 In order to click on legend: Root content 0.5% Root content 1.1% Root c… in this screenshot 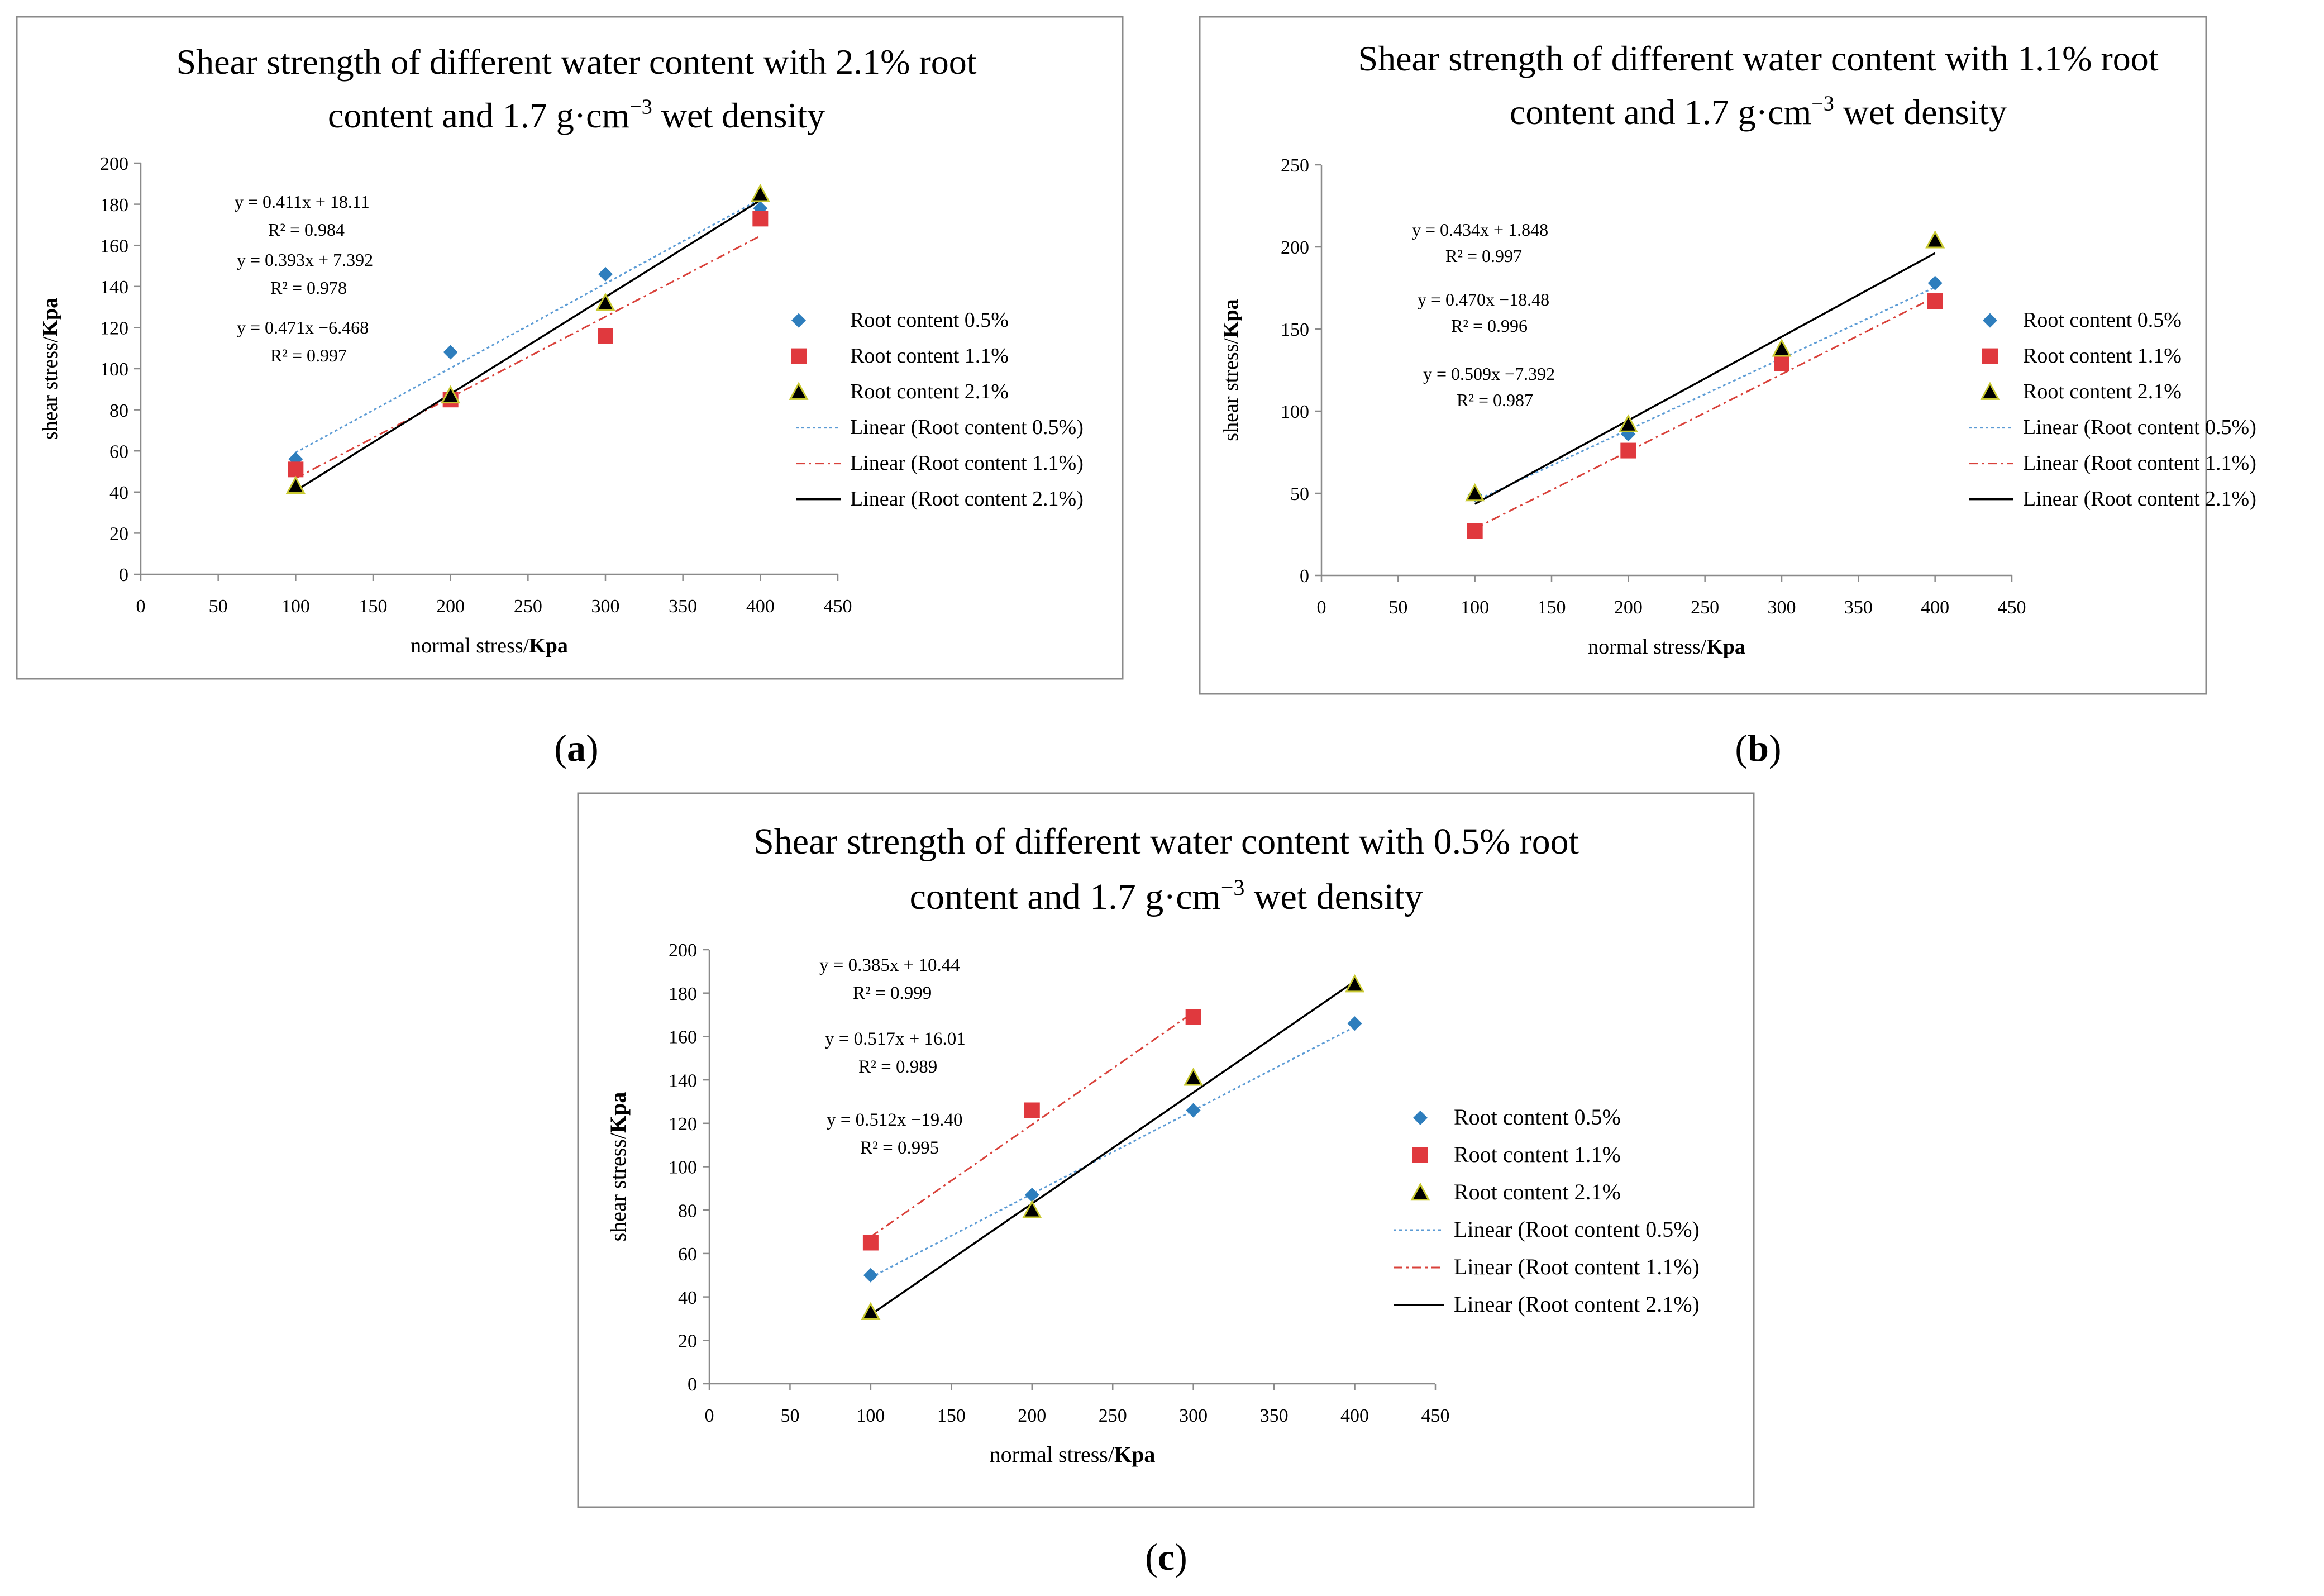, I will do `click(2112, 409)`.